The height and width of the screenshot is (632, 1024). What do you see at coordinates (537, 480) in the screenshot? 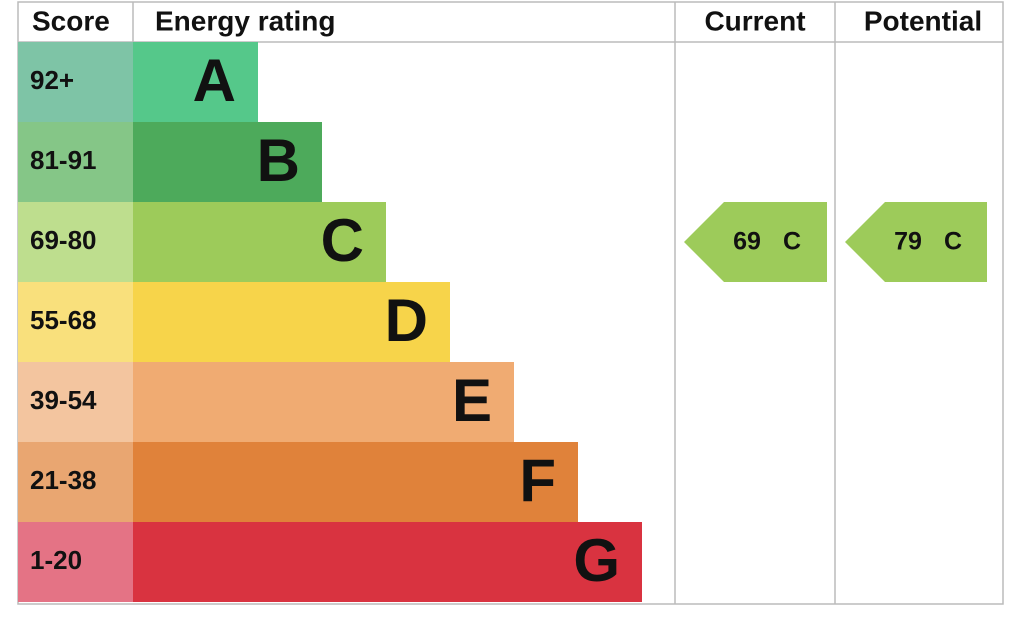
I see `rating-letter: F` at bounding box center [537, 480].